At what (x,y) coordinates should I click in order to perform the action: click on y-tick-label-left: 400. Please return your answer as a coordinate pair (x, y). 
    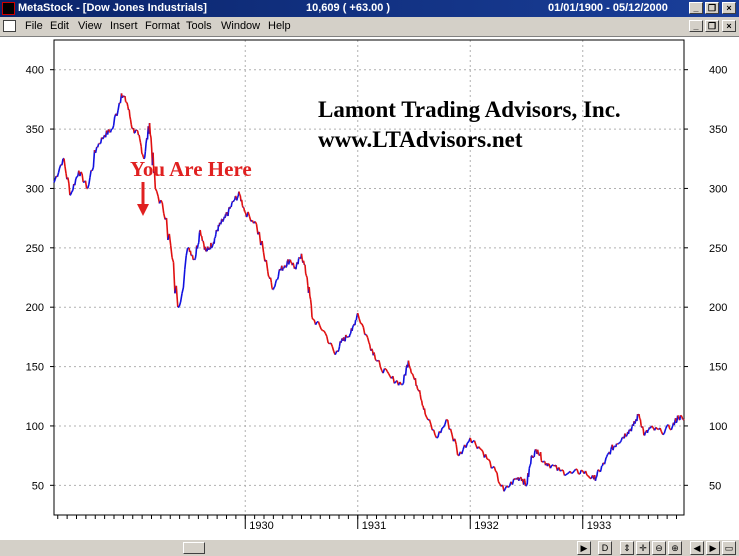
    Looking at the image, I should click on (35, 71).